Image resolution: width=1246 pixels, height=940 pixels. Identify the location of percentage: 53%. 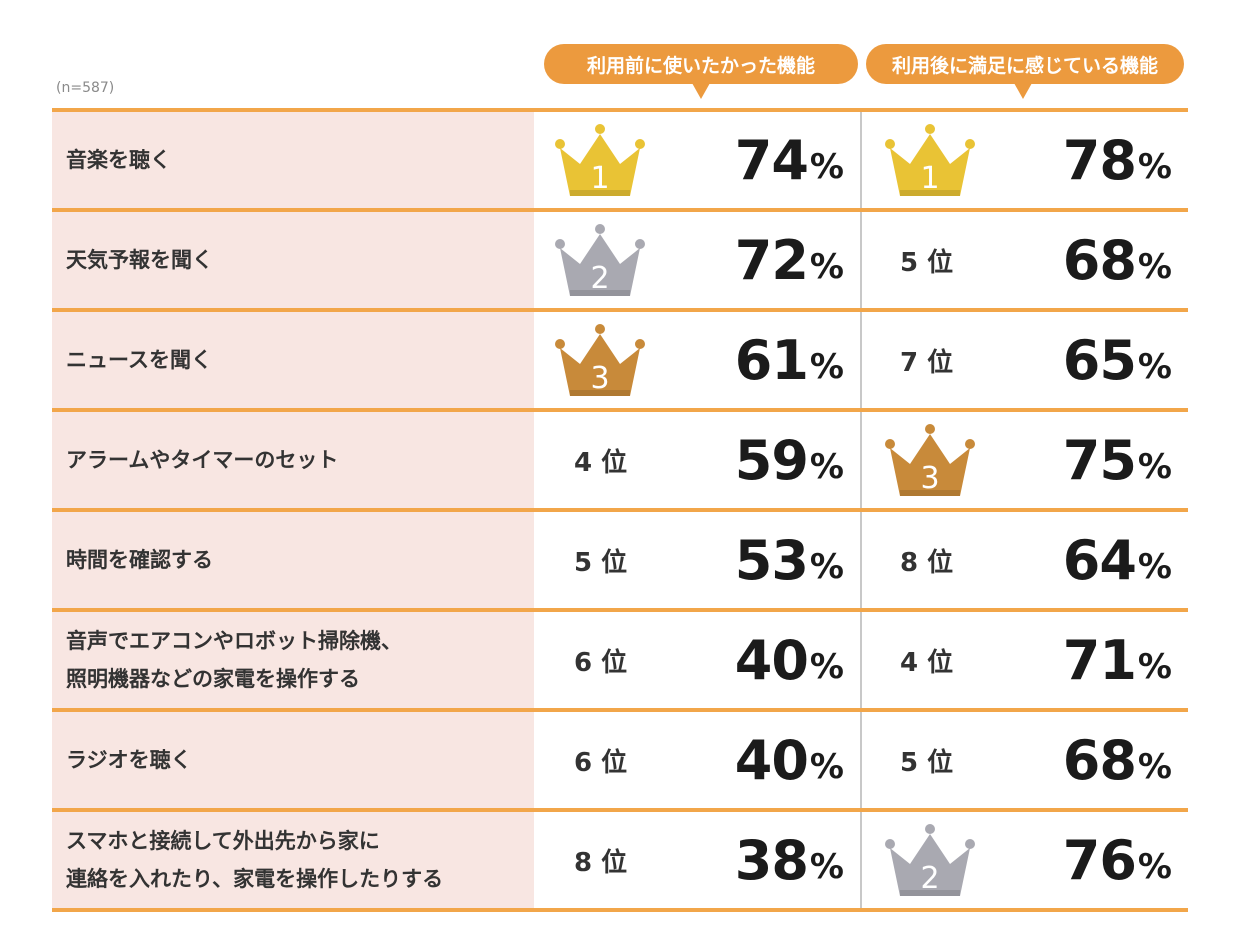
(789, 560).